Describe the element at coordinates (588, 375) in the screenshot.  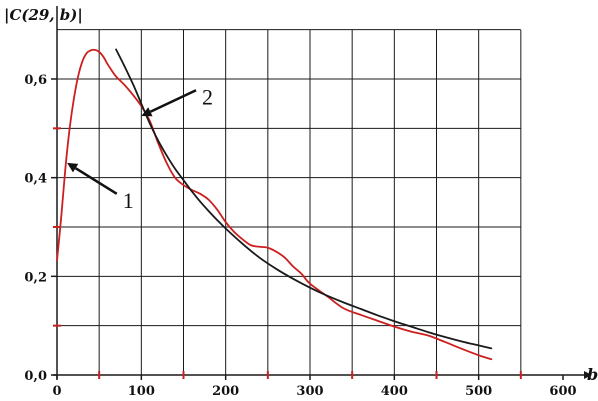
I see `x-axis-arrow-icon` at that location.